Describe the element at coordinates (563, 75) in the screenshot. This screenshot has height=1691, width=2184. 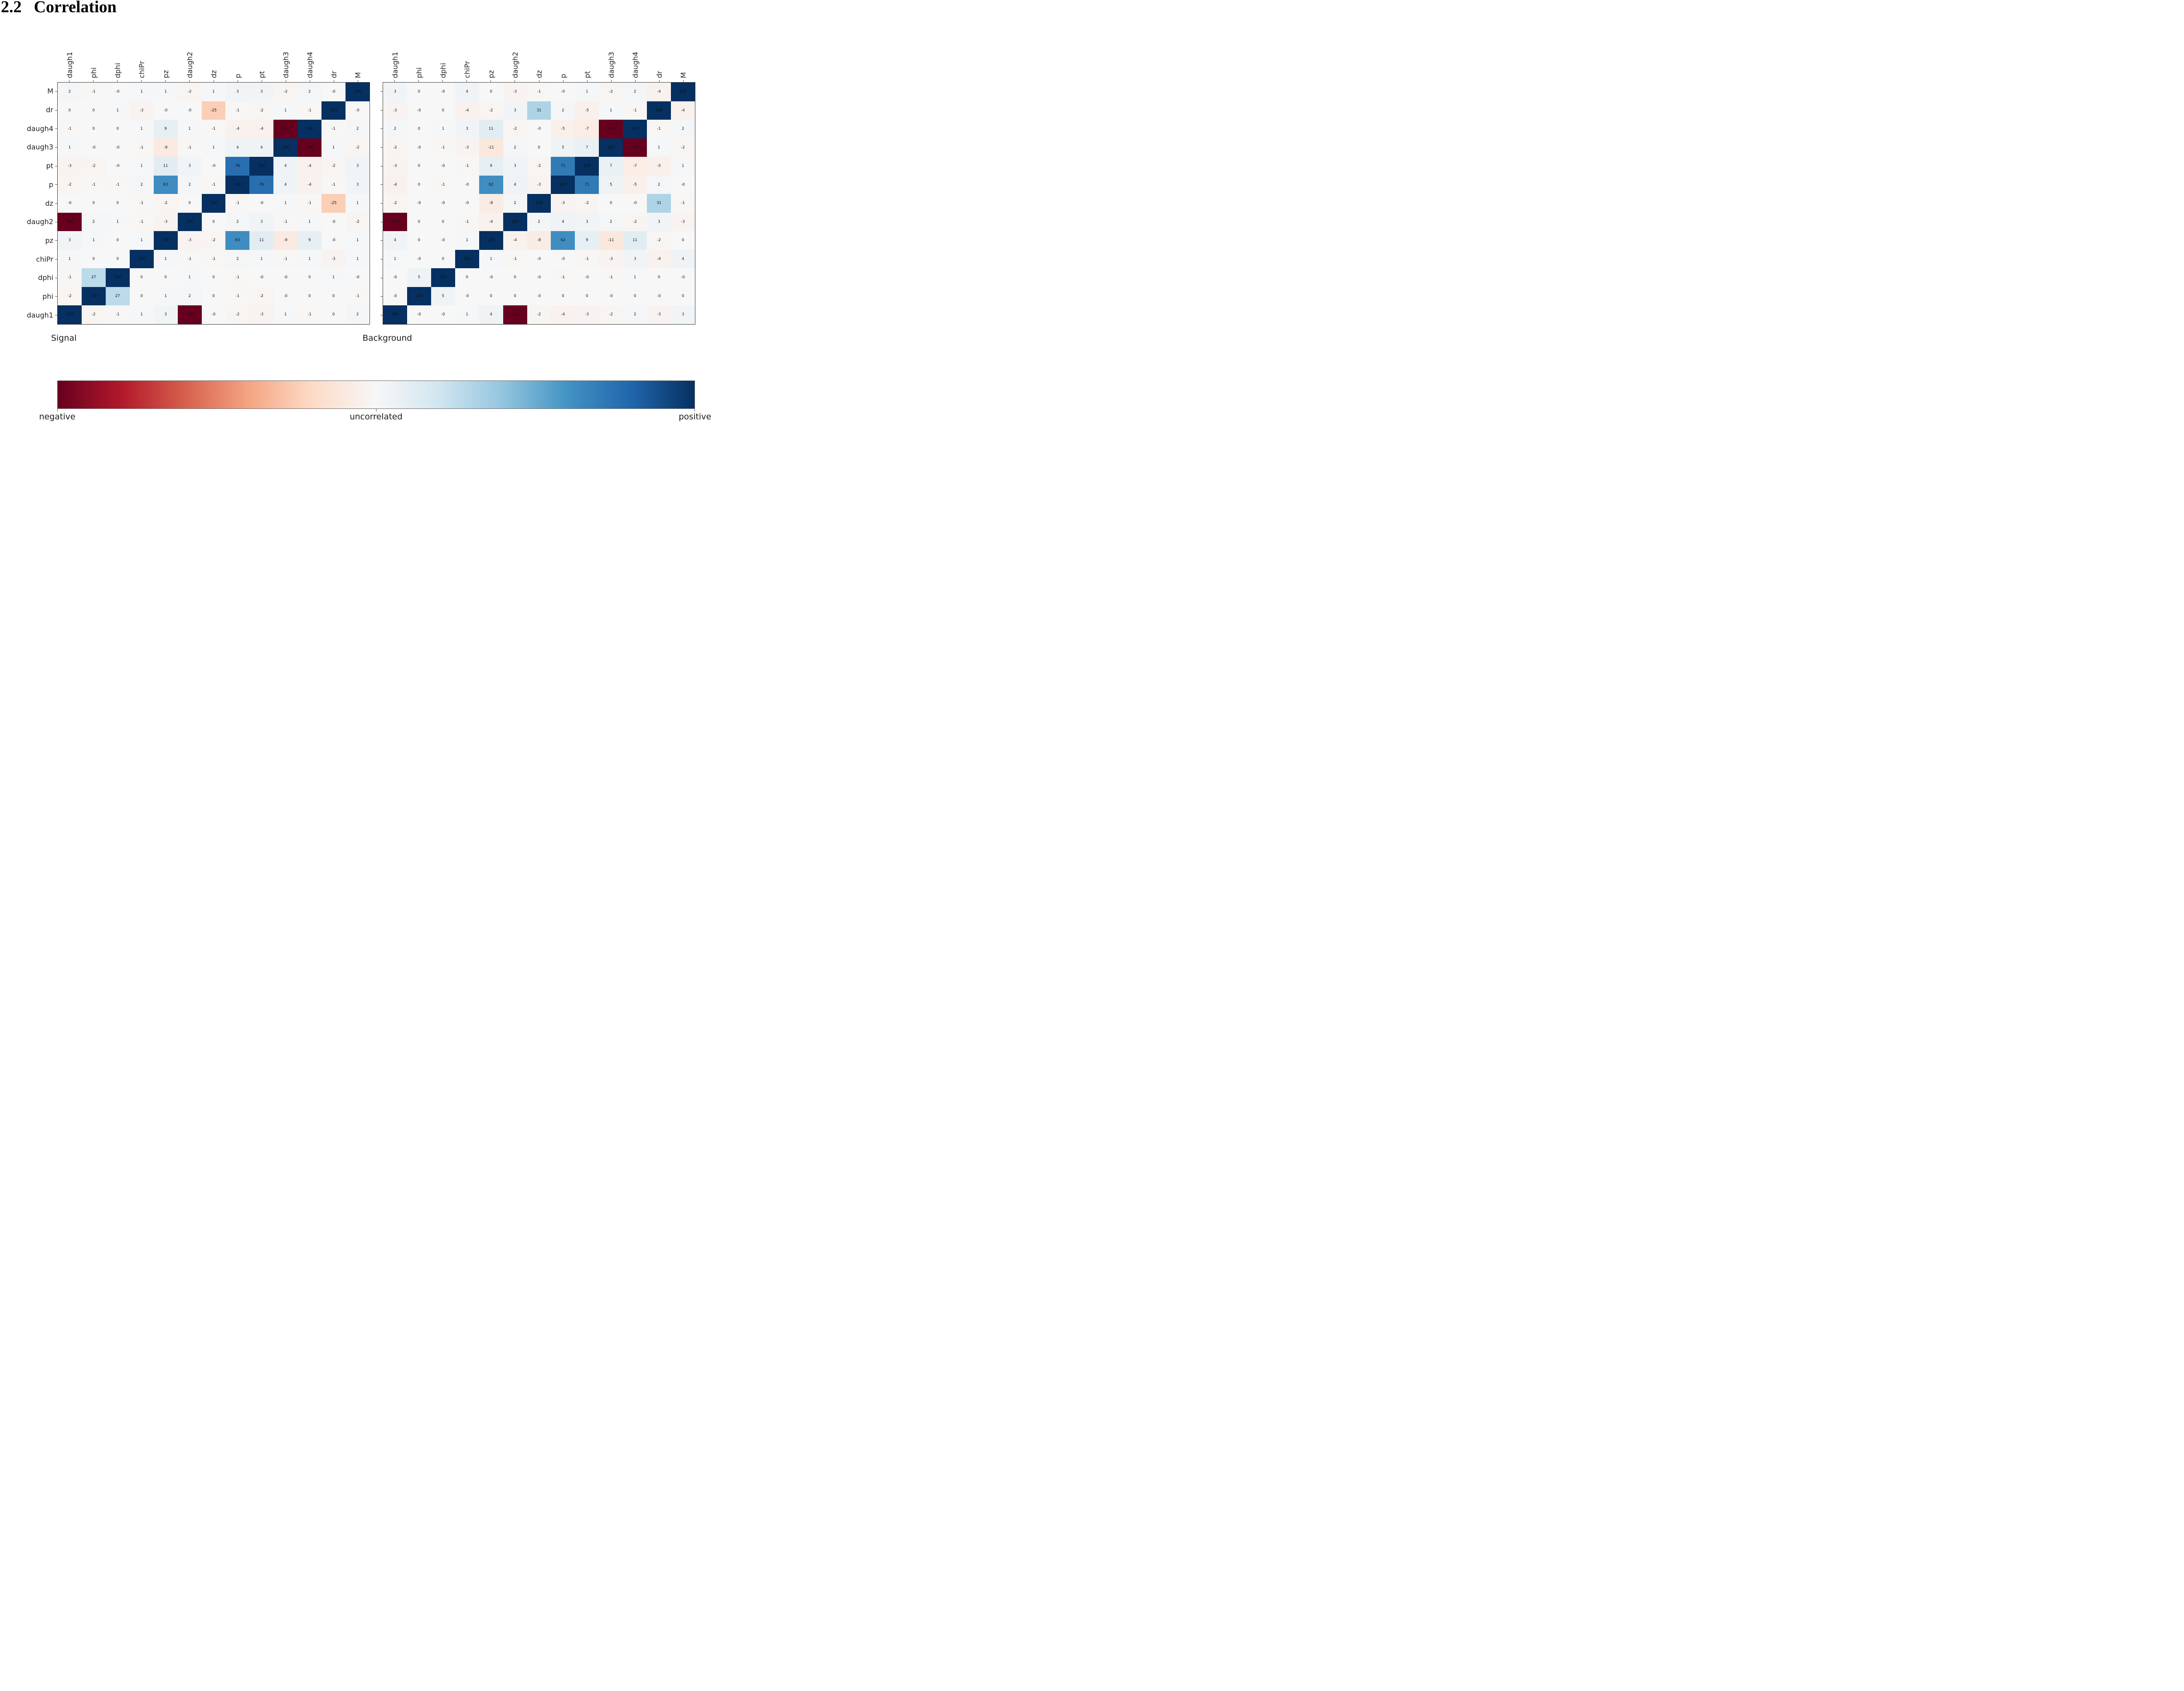
I see `column-label: p` at that location.